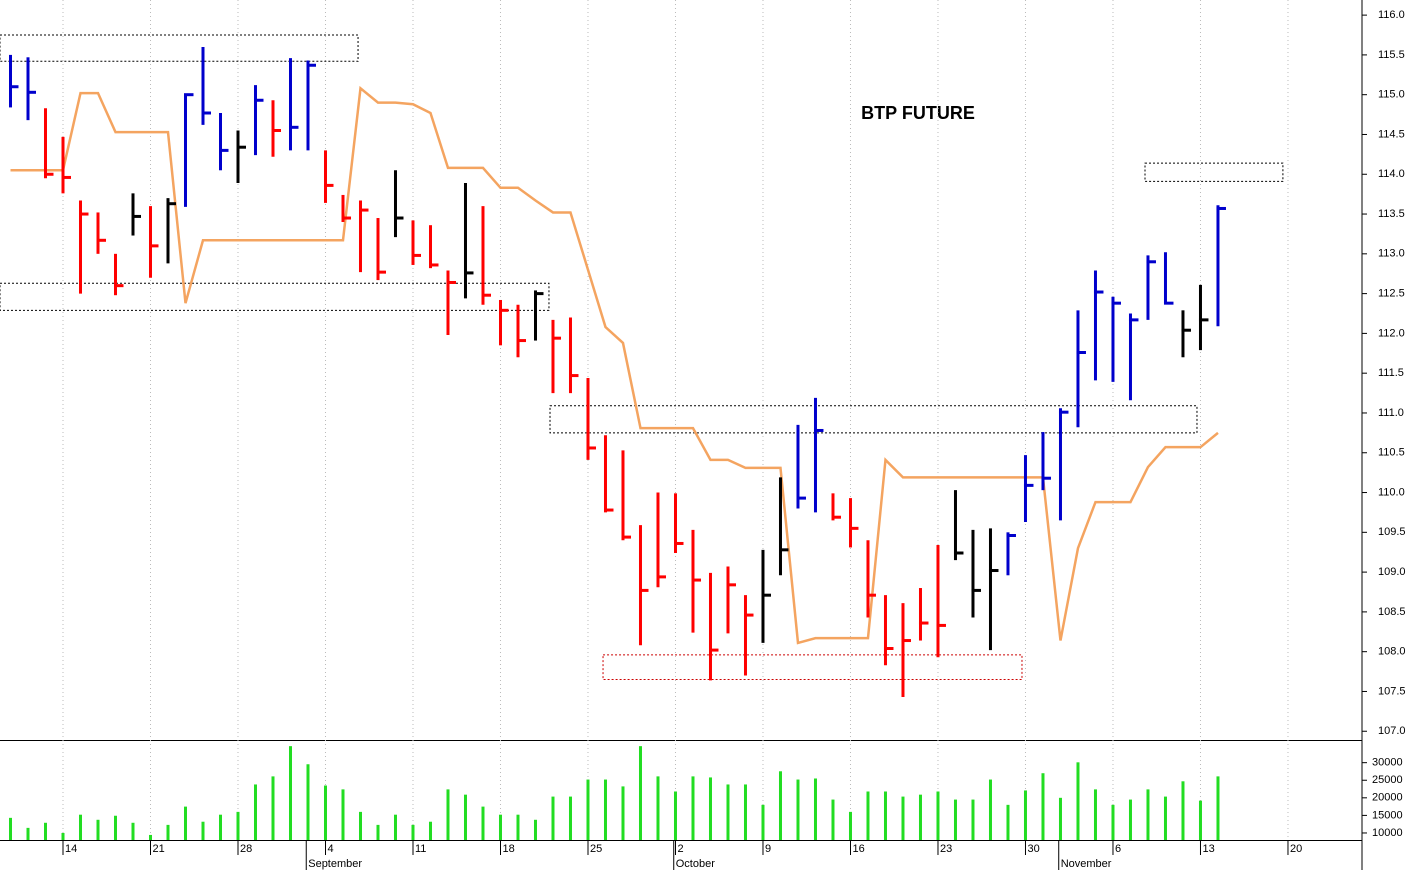 The image size is (1411, 870). I want to click on y-tick-label: 15000, so click(1387, 815).